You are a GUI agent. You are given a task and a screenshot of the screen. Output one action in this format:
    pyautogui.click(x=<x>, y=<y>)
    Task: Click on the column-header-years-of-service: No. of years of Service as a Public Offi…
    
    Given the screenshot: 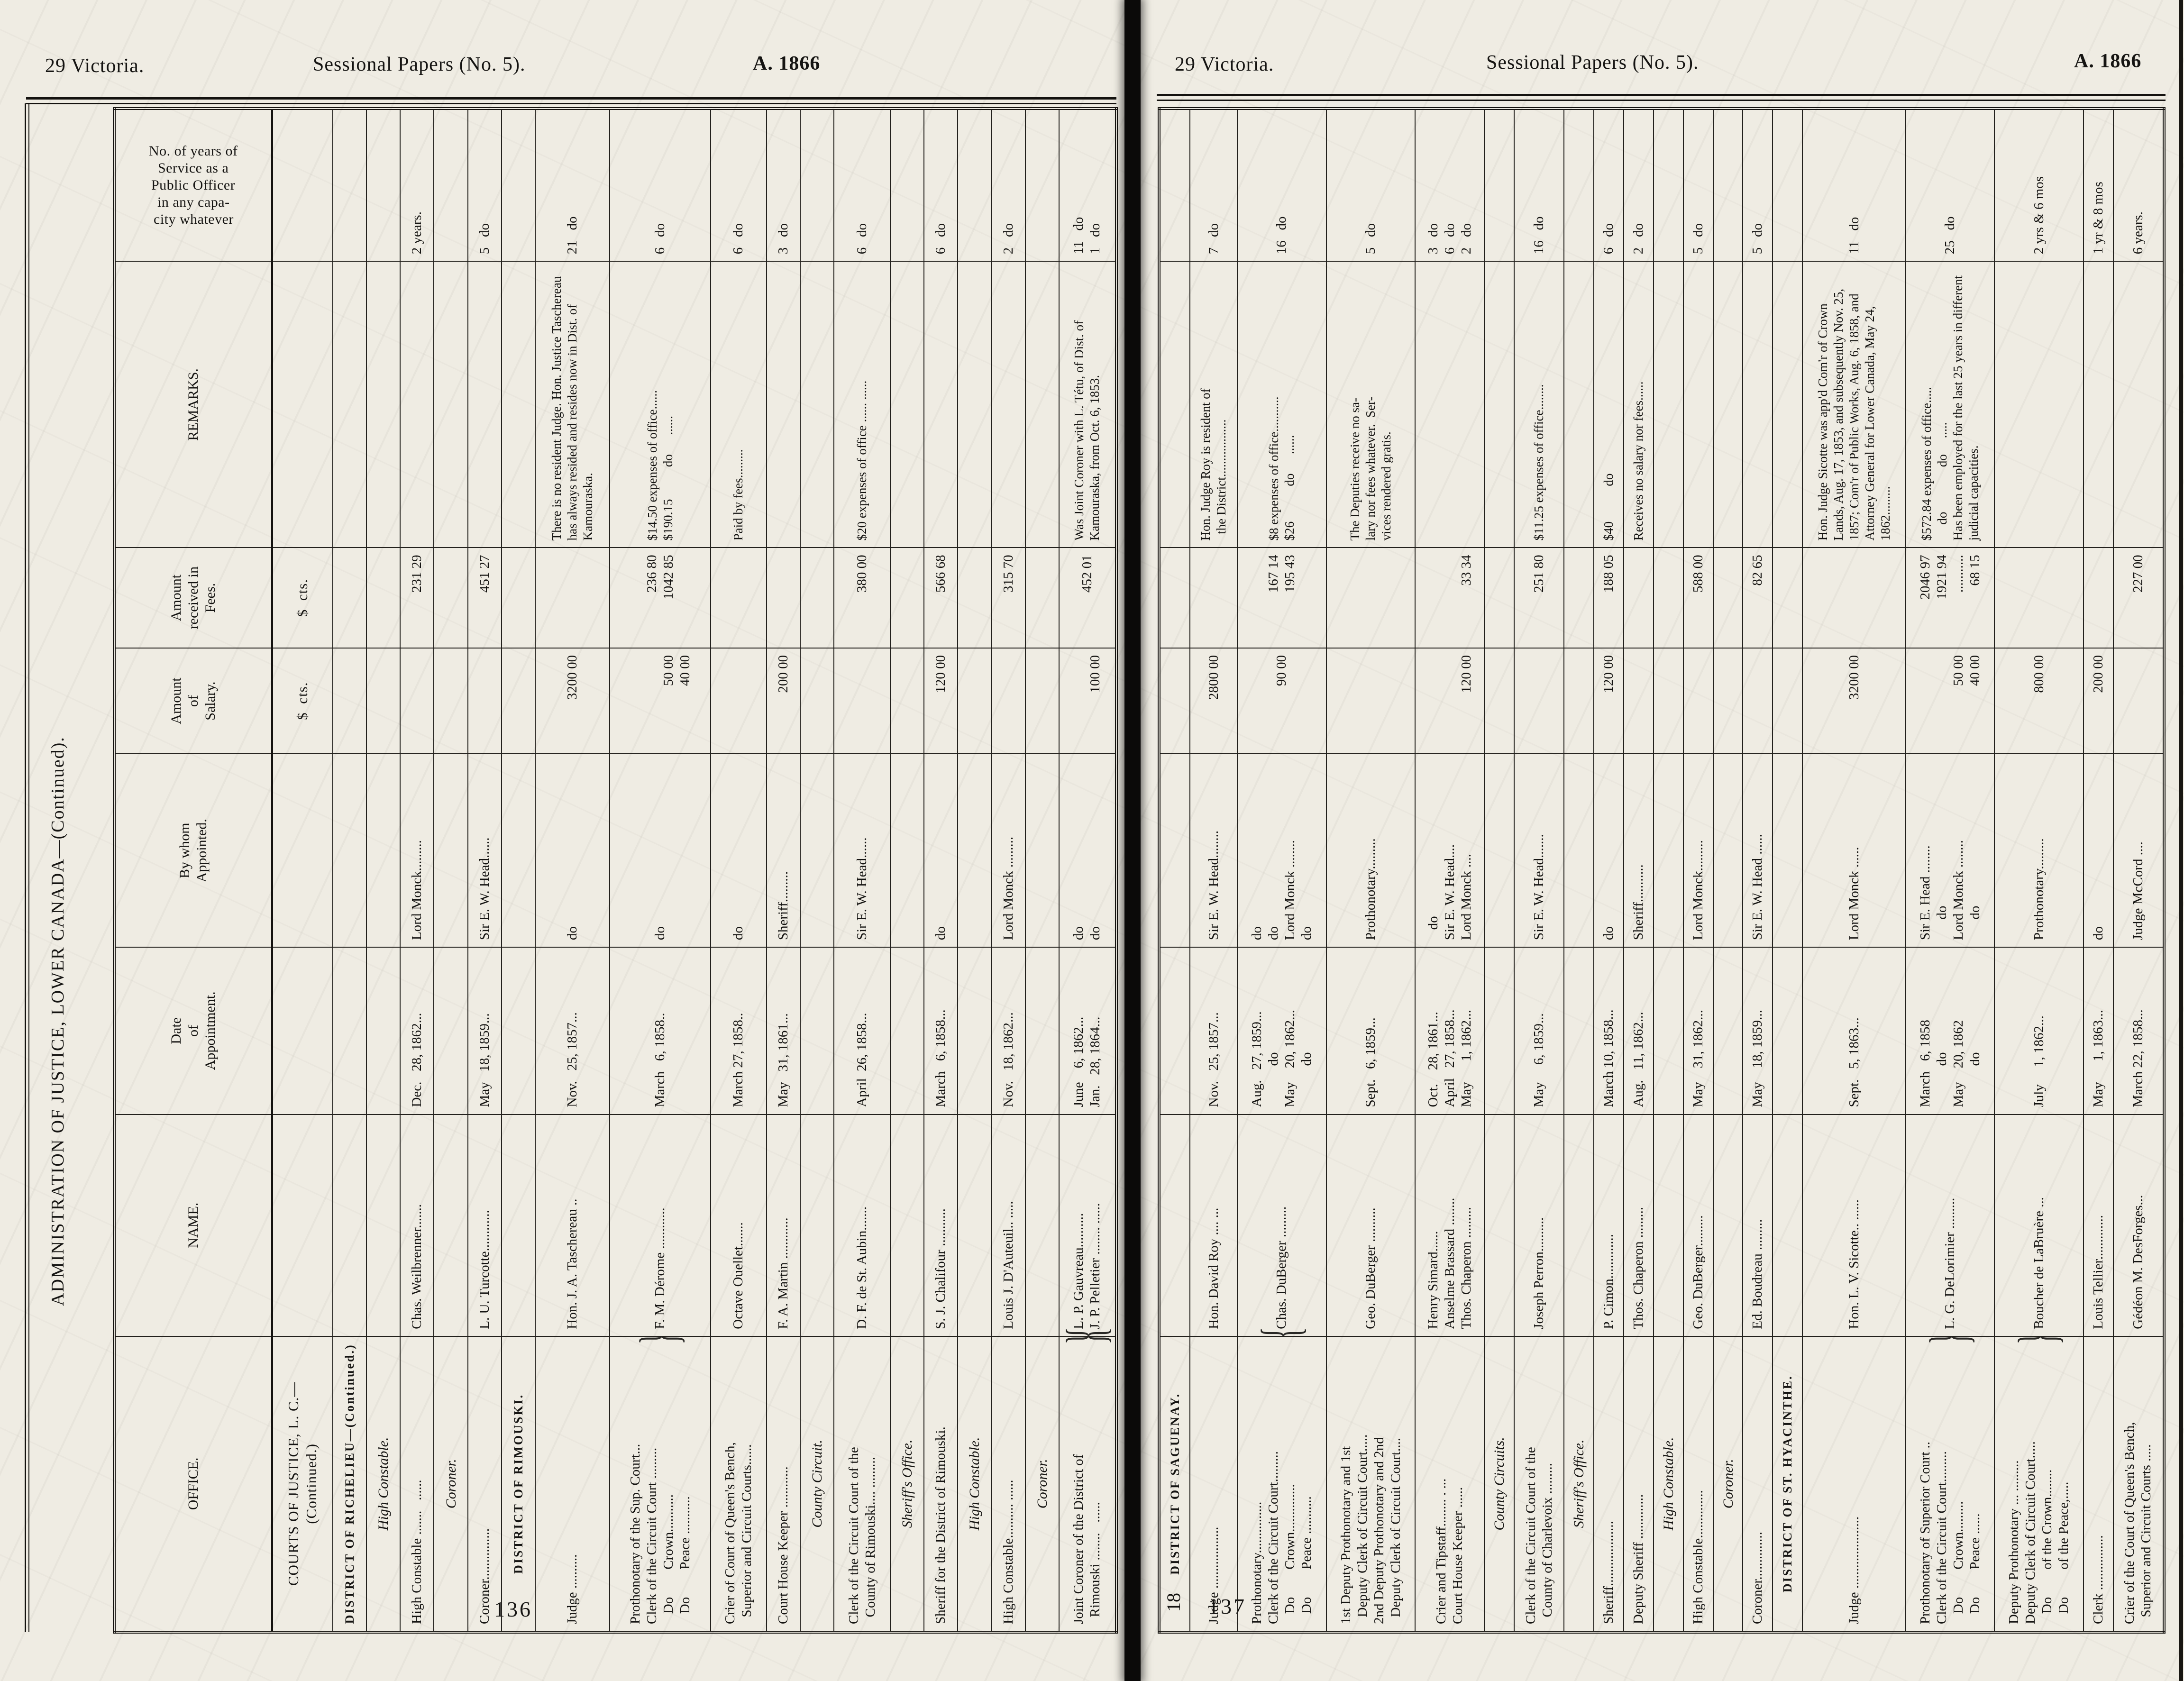 What is the action you would take?
    pyautogui.click(x=193, y=186)
    